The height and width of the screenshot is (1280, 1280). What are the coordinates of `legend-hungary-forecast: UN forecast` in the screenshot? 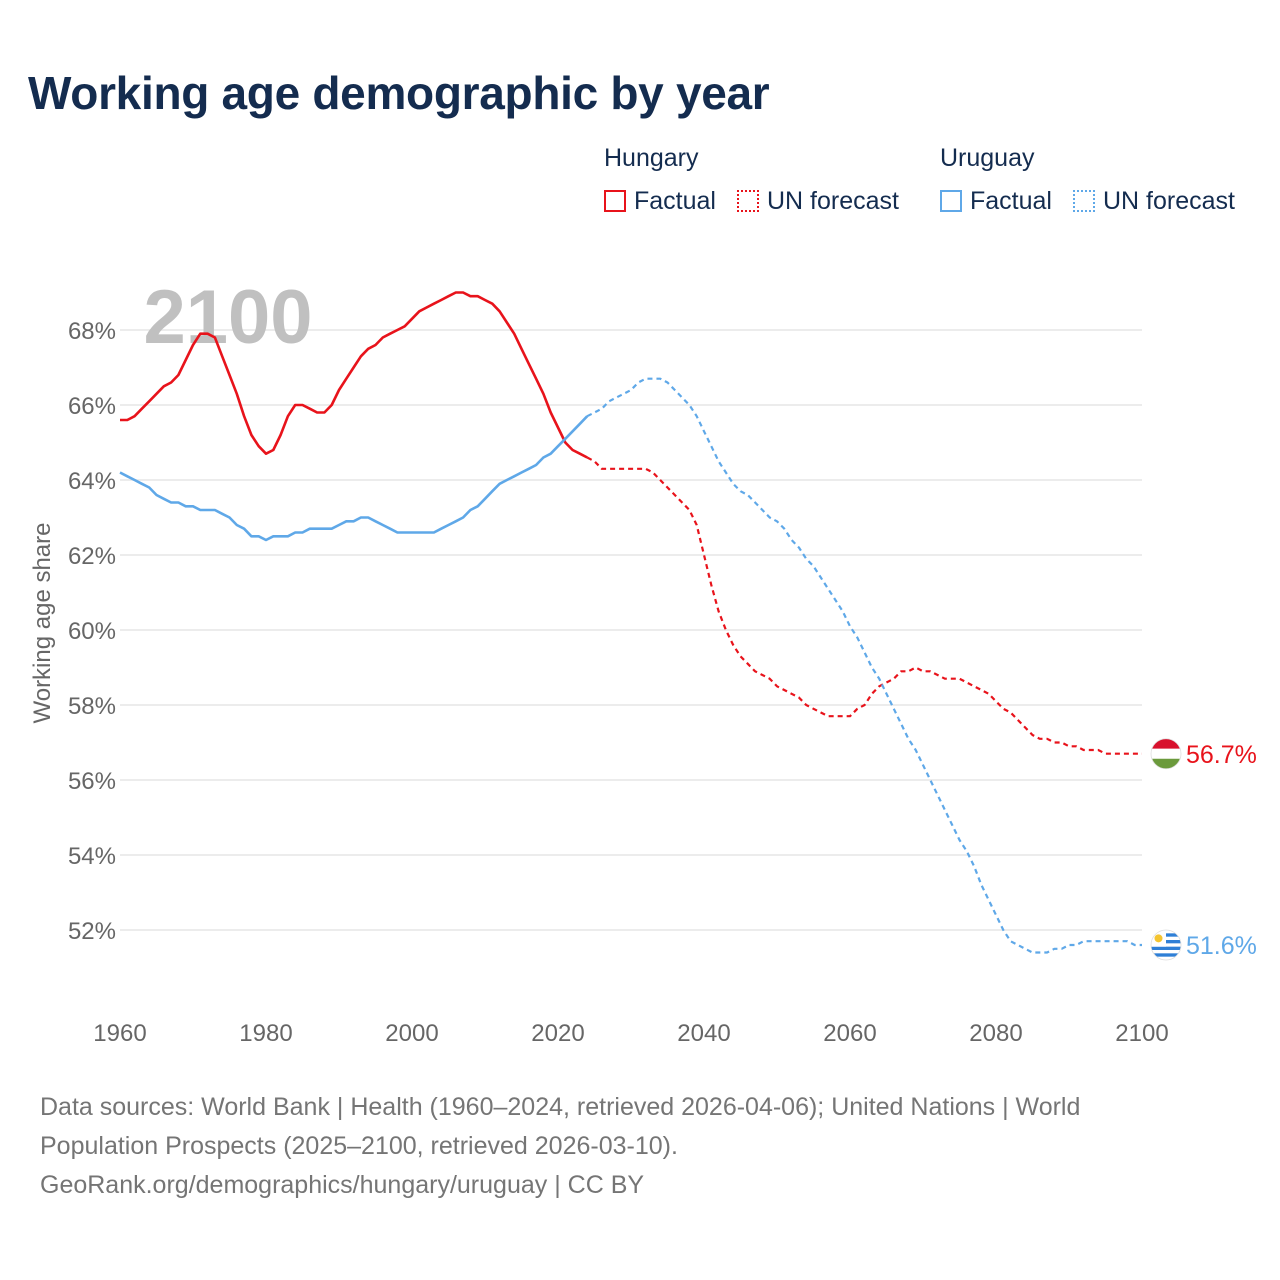 It's located at (818, 201).